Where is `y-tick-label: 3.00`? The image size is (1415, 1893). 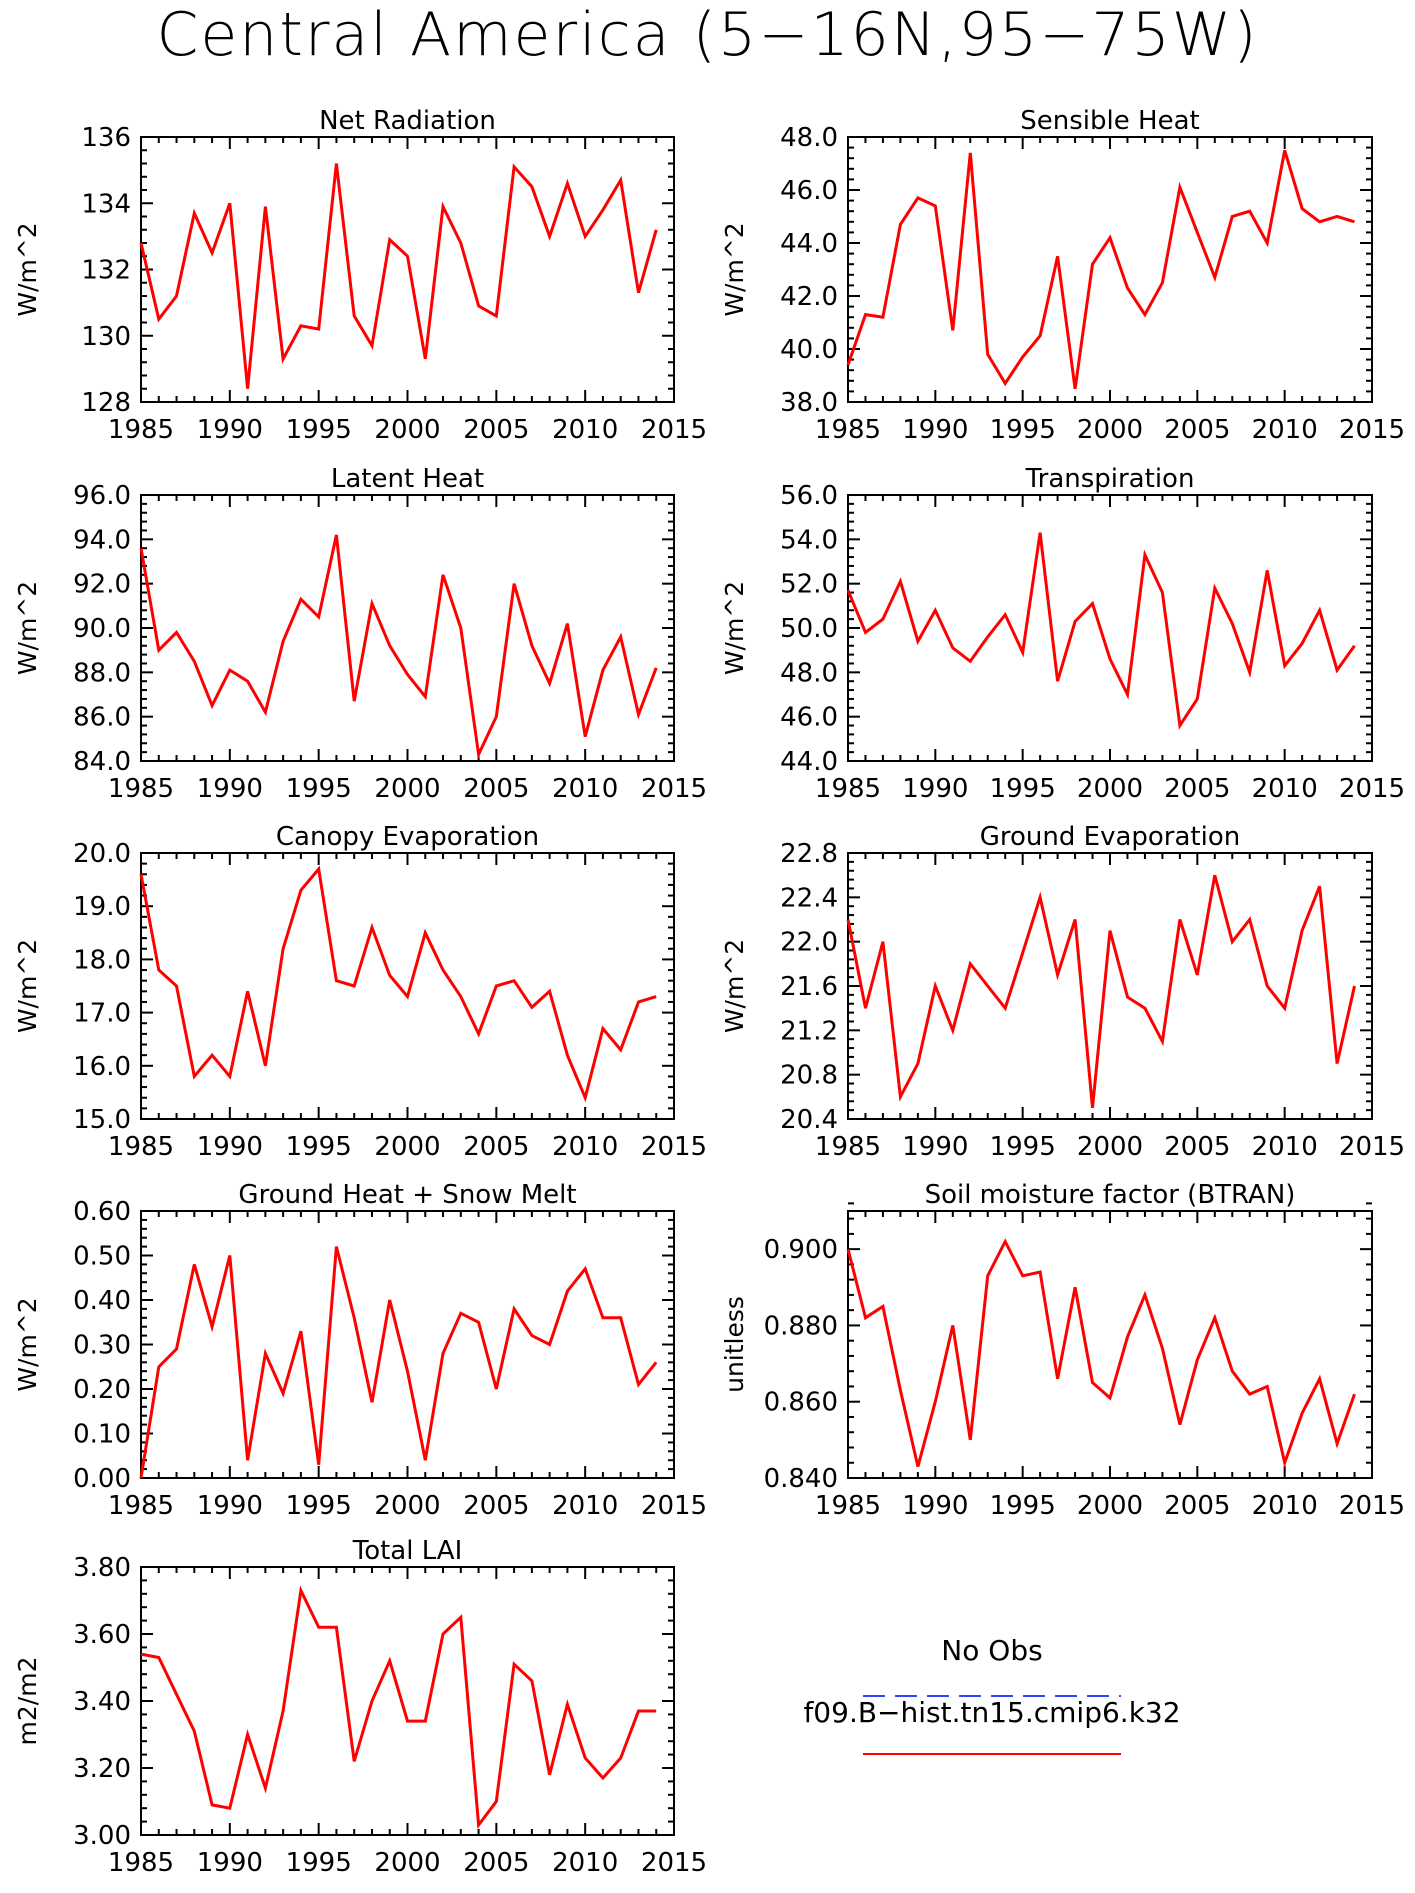
y-tick-label: 3.00 is located at coordinates (102, 1836).